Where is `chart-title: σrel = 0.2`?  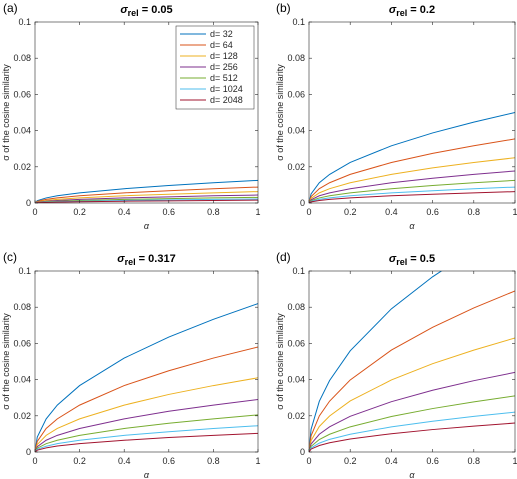
chart-title: σrel = 0.2 is located at coordinates (412, 11).